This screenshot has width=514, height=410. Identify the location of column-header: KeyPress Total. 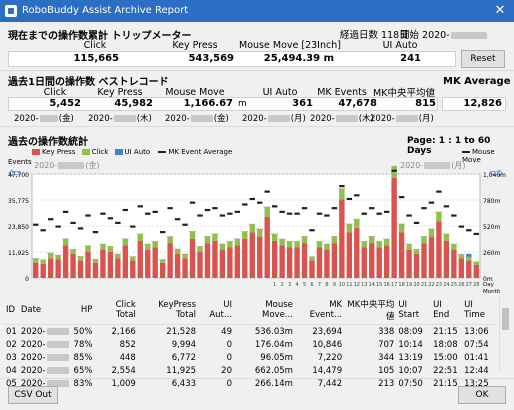
(168, 310).